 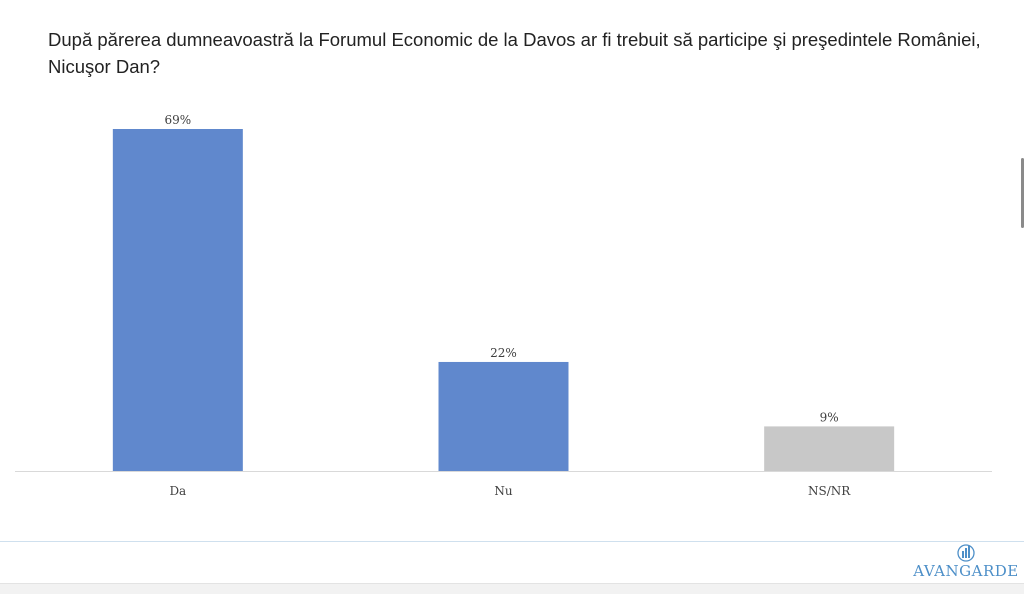 I want to click on footer-band, so click(x=512, y=588).